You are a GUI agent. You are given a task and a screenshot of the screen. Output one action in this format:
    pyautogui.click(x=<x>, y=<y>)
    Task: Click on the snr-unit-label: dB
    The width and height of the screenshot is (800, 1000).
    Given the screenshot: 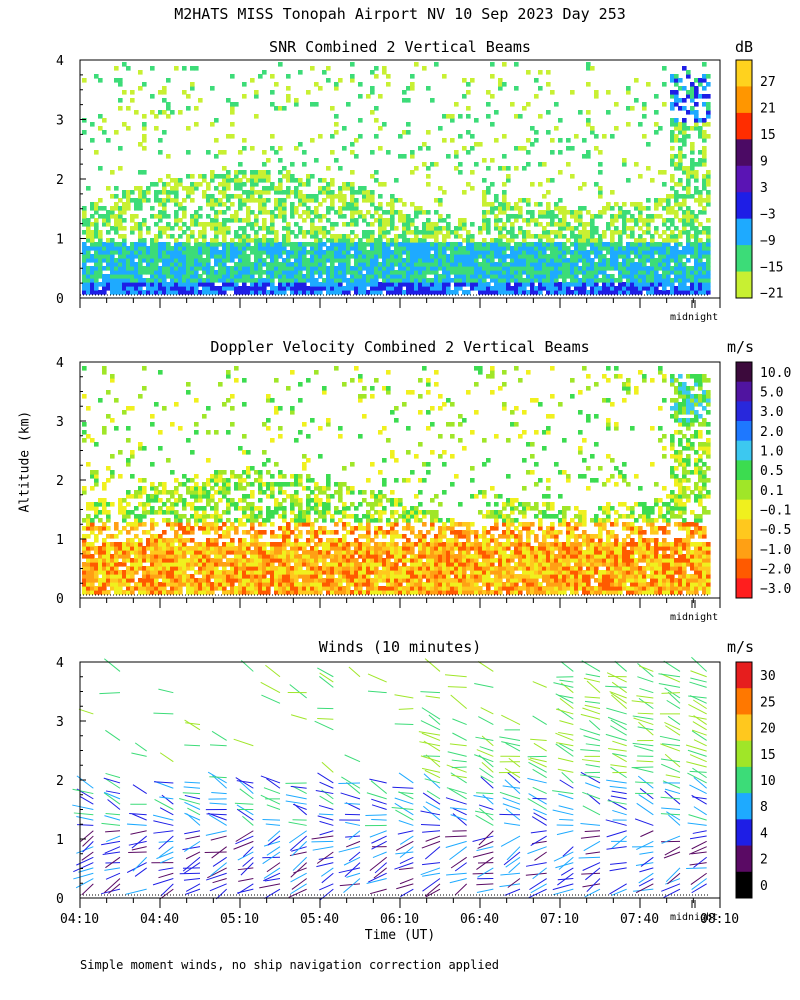 What is the action you would take?
    pyautogui.click(x=744, y=47)
    